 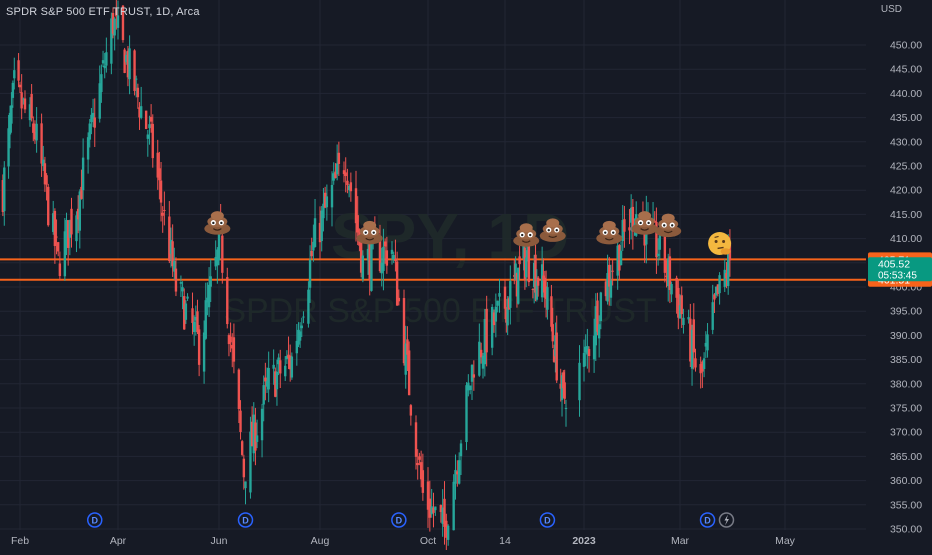 What do you see at coordinates (403, 541) in the screenshot?
I see `time-scale: Feb Apr Jun Aug Oct 14 2023 Mar May` at bounding box center [403, 541].